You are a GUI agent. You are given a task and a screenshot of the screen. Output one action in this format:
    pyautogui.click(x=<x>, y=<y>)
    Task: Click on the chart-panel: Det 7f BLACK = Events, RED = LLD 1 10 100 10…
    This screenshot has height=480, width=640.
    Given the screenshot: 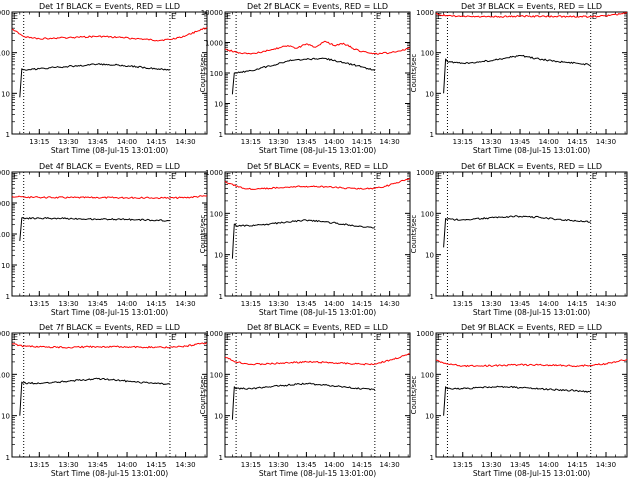 What is the action you would take?
    pyautogui.click(x=104, y=400)
    